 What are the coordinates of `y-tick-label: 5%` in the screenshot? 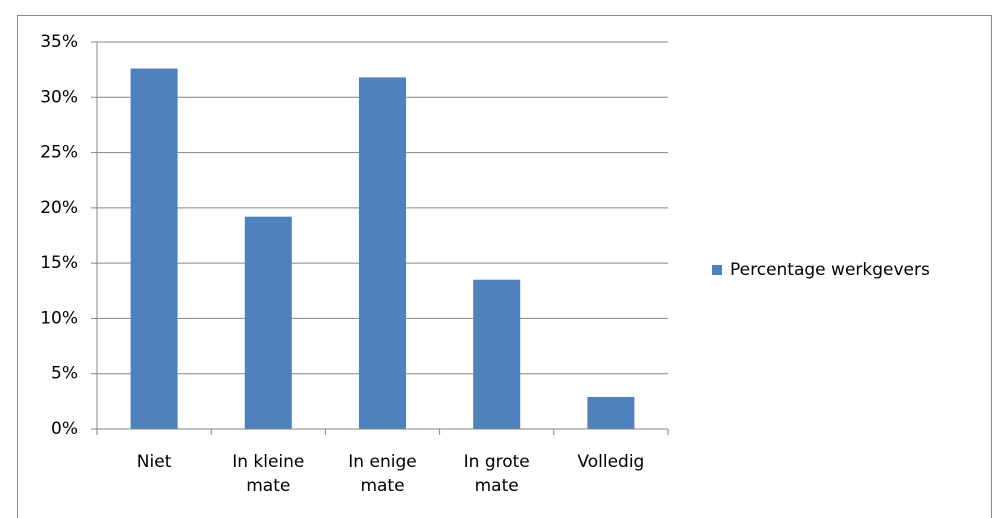 It's located at (64, 374).